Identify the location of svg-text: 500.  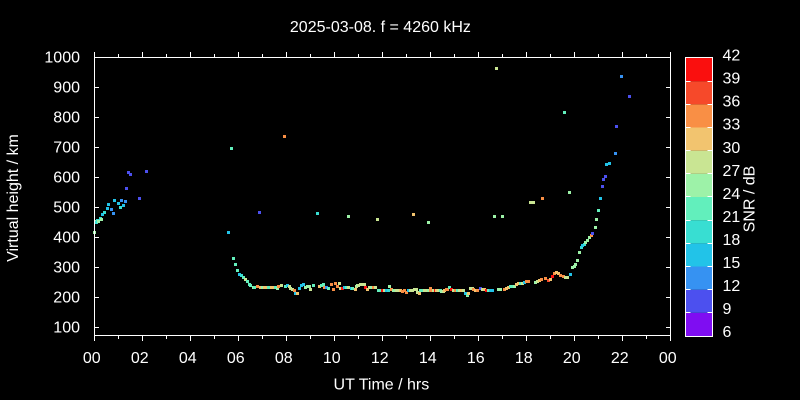
(66, 208).